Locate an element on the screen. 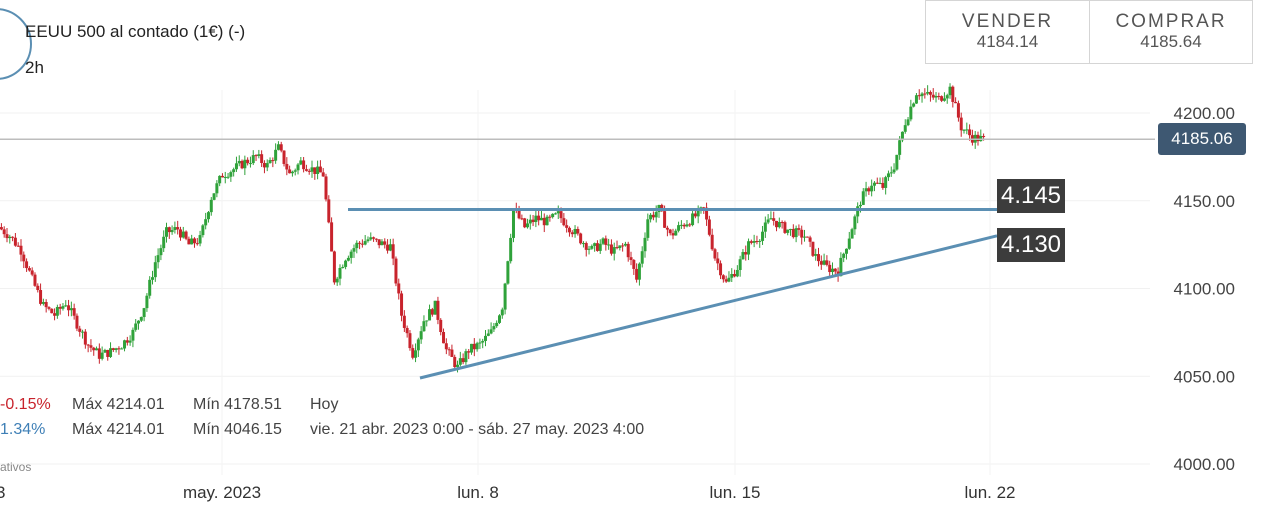 This screenshot has width=1276, height=515. support-level-tag: 4.130 is located at coordinates (1031, 245).